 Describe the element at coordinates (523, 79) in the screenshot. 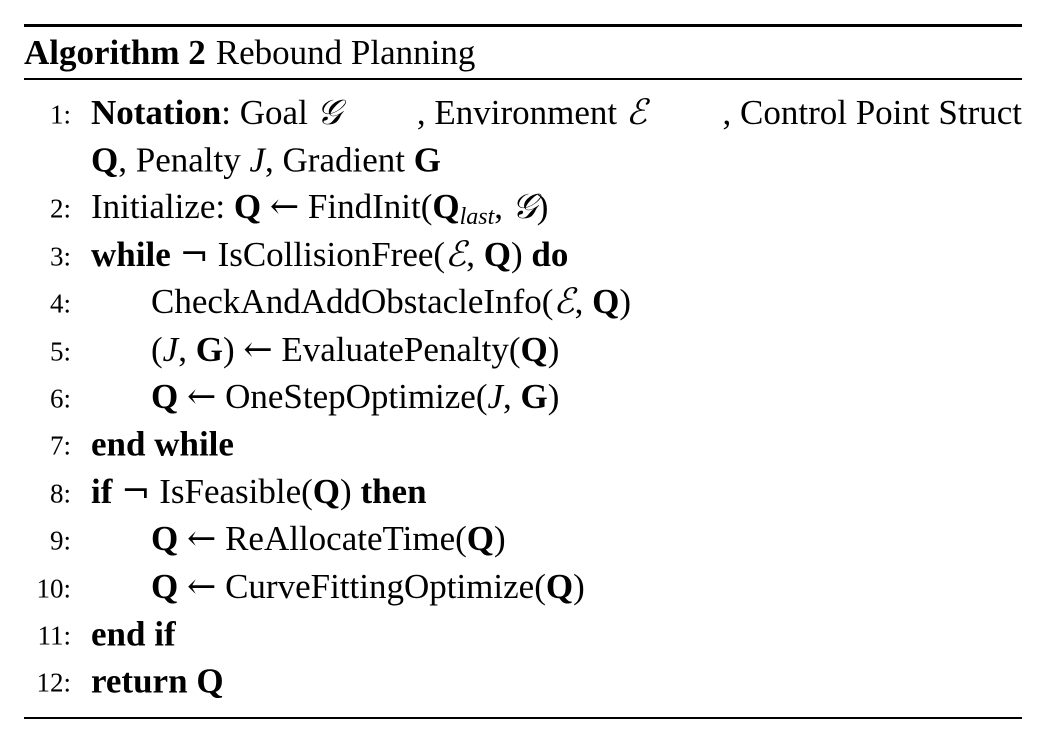

I see `caption-rule` at that location.